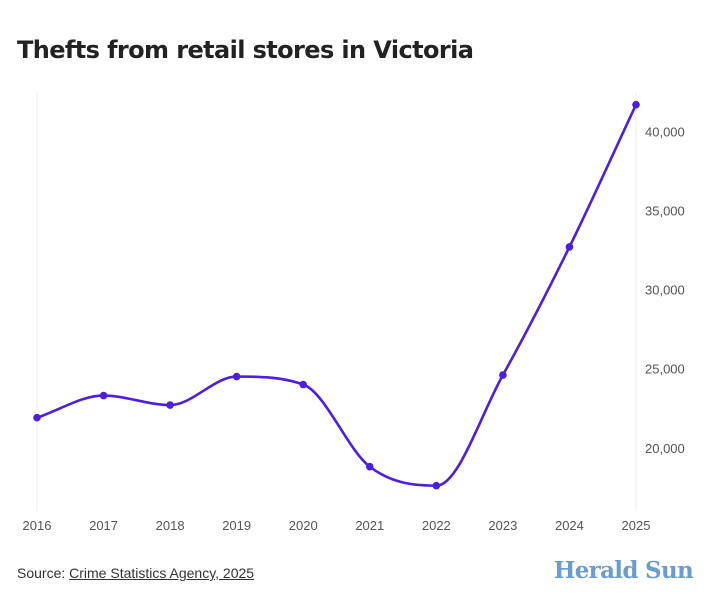  I want to click on y-tick-label: 20,000, so click(665, 448).